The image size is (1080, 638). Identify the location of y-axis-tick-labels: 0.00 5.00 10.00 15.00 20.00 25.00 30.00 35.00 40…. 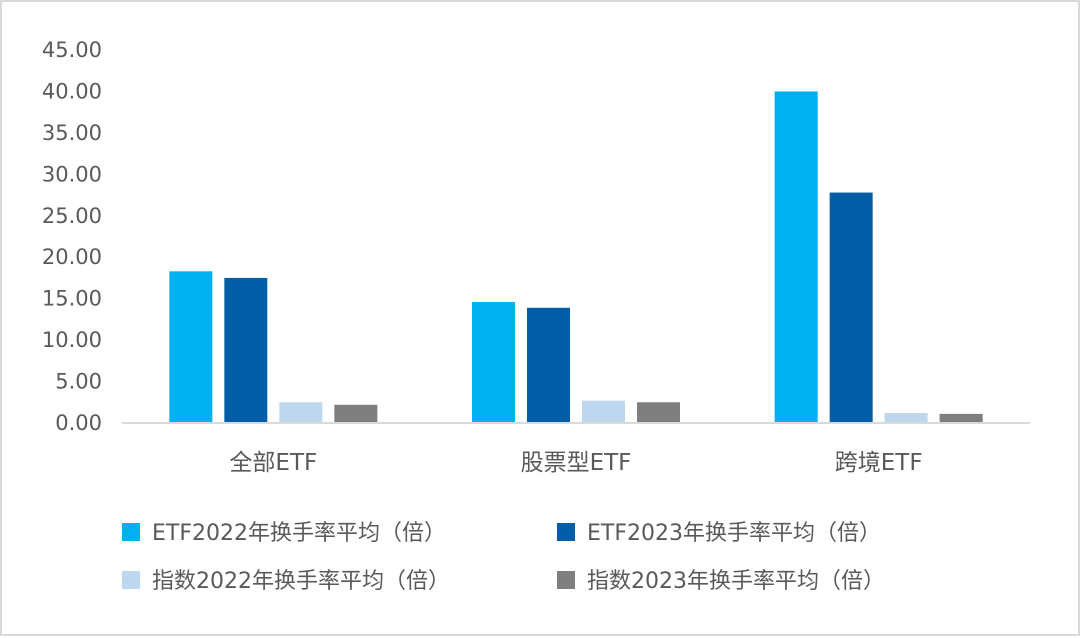
(72, 236).